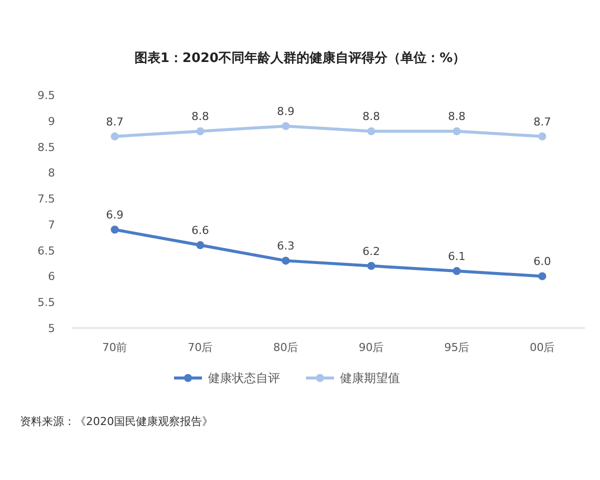  What do you see at coordinates (46, 147) in the screenshot?
I see `y-tick-label: 8.5` at bounding box center [46, 147].